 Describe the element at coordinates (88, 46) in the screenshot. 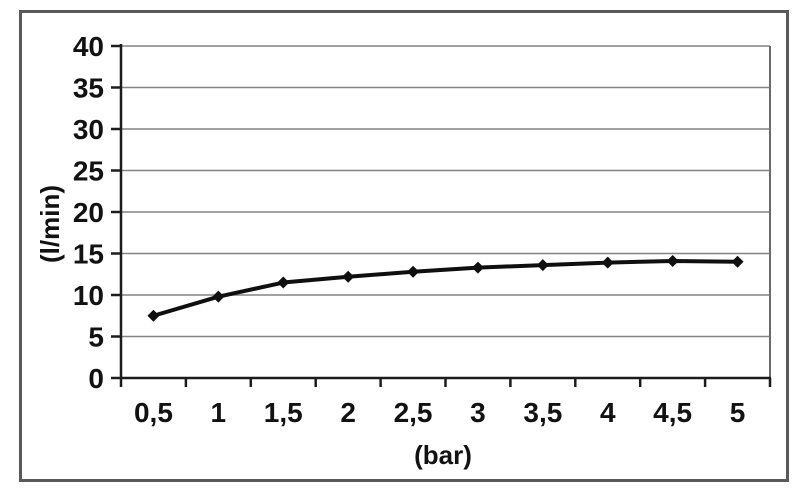

I see `y-tick-label: 40` at that location.